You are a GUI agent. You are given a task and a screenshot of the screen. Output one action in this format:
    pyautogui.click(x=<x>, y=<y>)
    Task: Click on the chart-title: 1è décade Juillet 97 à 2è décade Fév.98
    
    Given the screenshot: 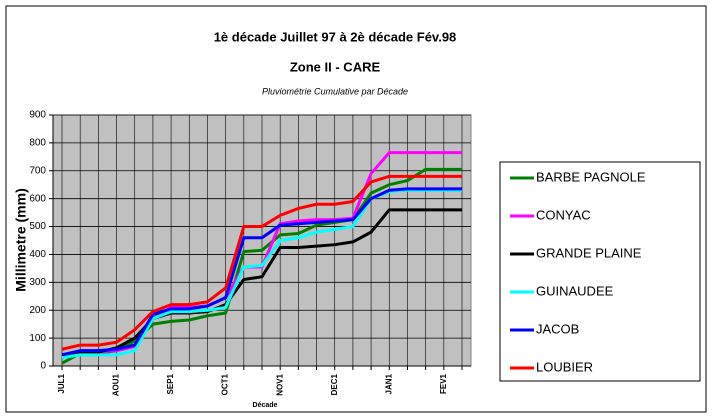 What is the action you would take?
    pyautogui.click(x=335, y=36)
    